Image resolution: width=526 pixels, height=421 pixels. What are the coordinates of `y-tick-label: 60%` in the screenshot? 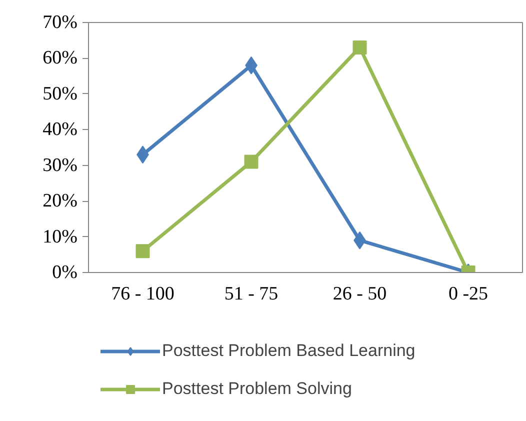 It's located at (60, 58).